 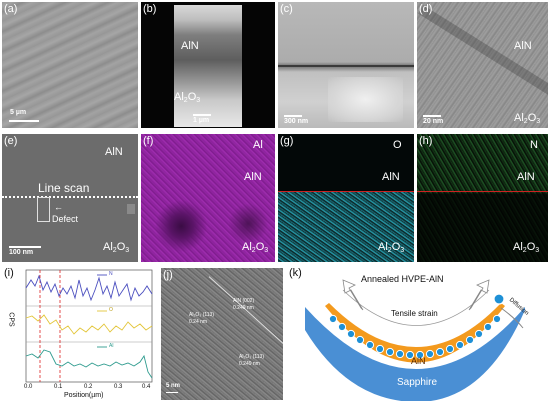 What do you see at coordinates (70, 65) in the screenshot?
I see `panel-a-sem: (a) 5 µm` at bounding box center [70, 65].